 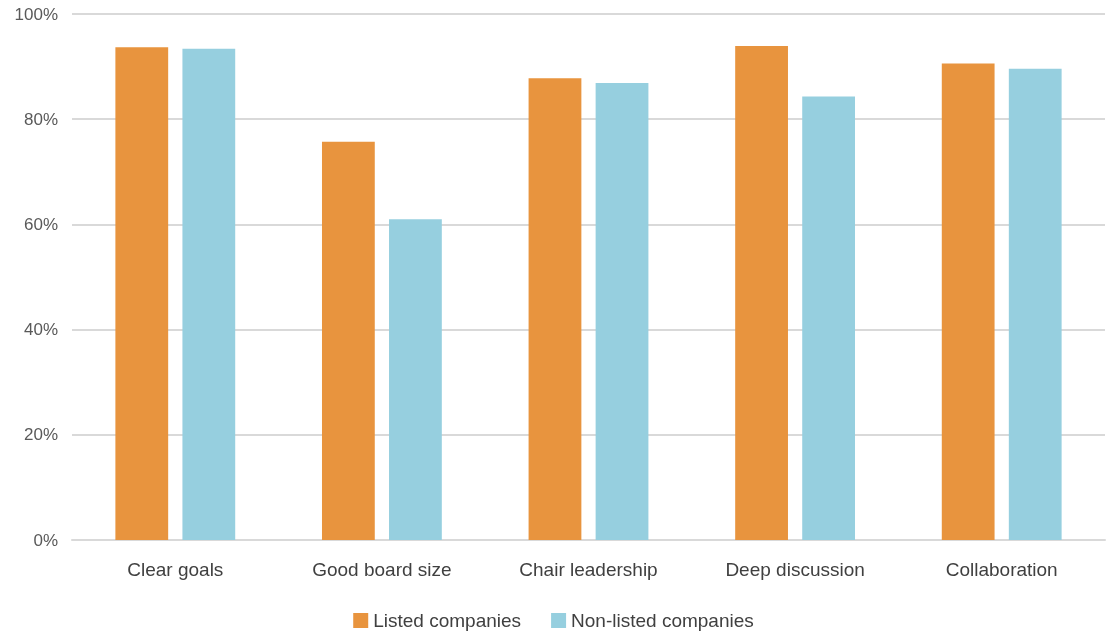 I want to click on x-tick-label: Deep discussion, so click(x=795, y=569).